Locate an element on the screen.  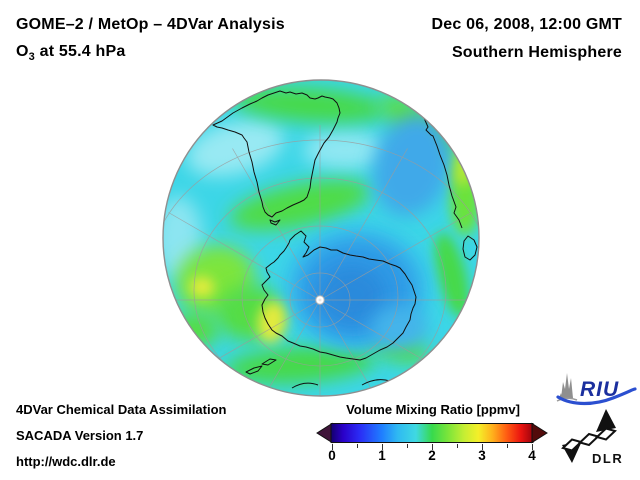
colorbar-gradient is located at coordinates (432, 433).